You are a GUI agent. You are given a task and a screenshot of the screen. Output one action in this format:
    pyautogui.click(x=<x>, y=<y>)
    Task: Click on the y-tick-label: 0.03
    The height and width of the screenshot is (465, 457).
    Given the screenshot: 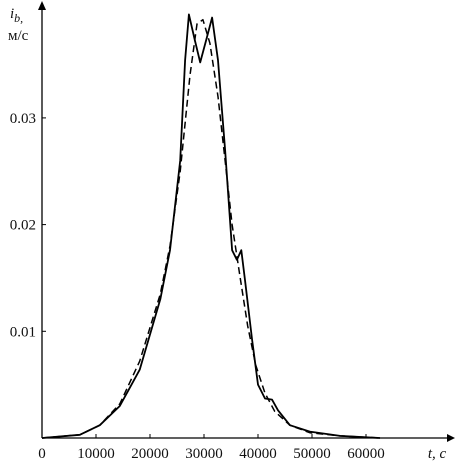 What is the action you would take?
    pyautogui.click(x=23, y=119)
    